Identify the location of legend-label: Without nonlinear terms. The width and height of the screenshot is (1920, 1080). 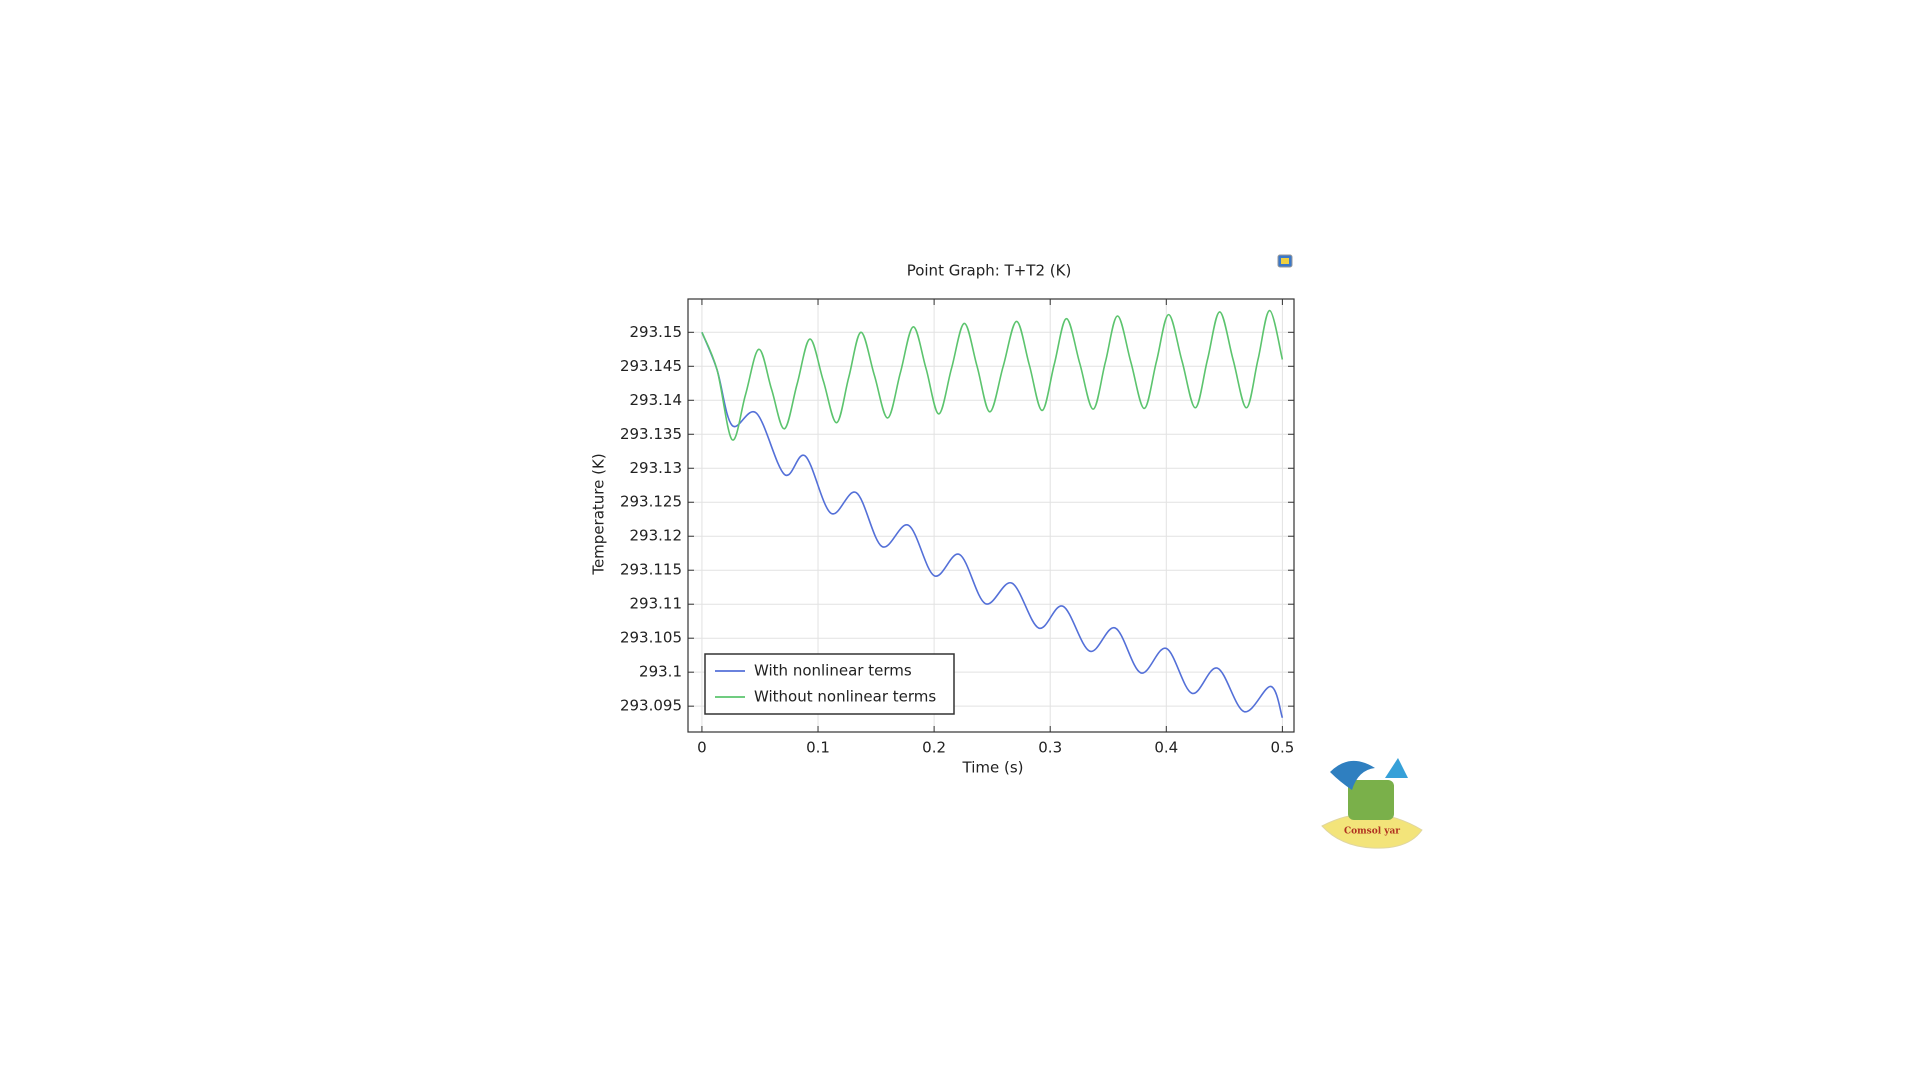
(845, 697).